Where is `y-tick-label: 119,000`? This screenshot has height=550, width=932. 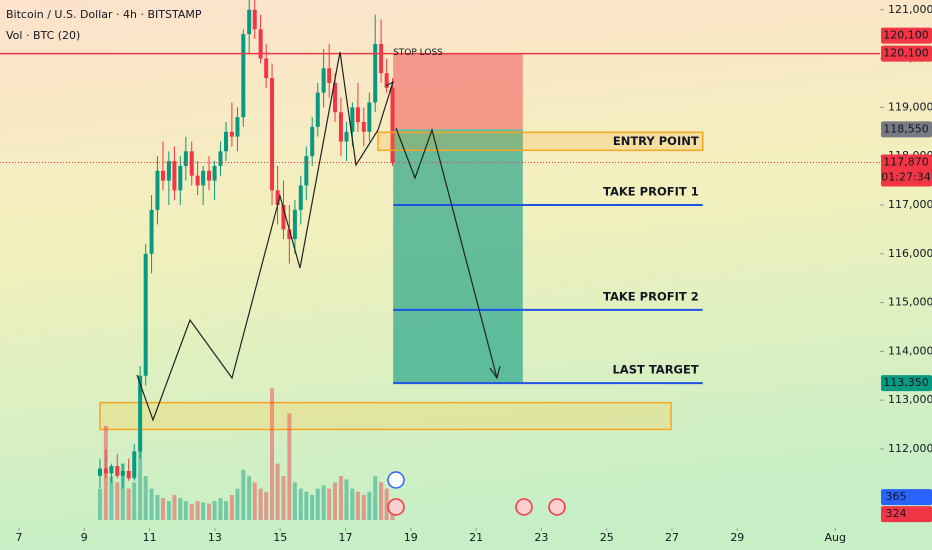 y-tick-label: 119,000 is located at coordinates (910, 106).